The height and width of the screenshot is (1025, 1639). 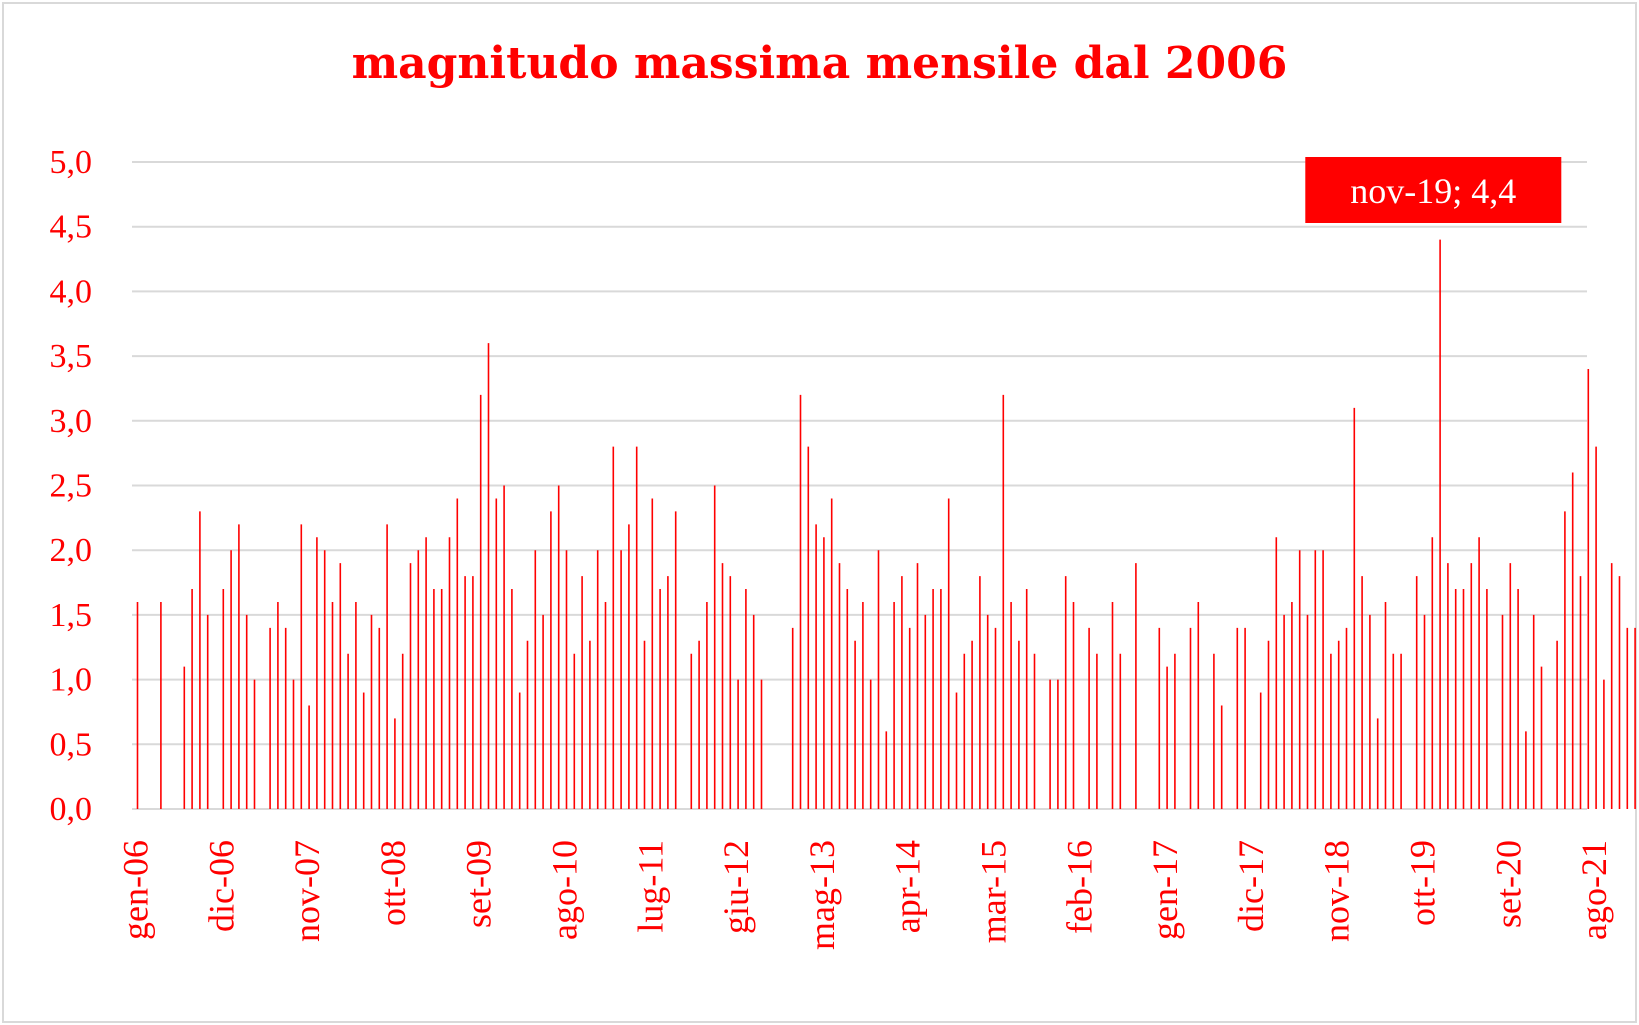 I want to click on x-tick-label: ago-10, so click(x=565, y=890).